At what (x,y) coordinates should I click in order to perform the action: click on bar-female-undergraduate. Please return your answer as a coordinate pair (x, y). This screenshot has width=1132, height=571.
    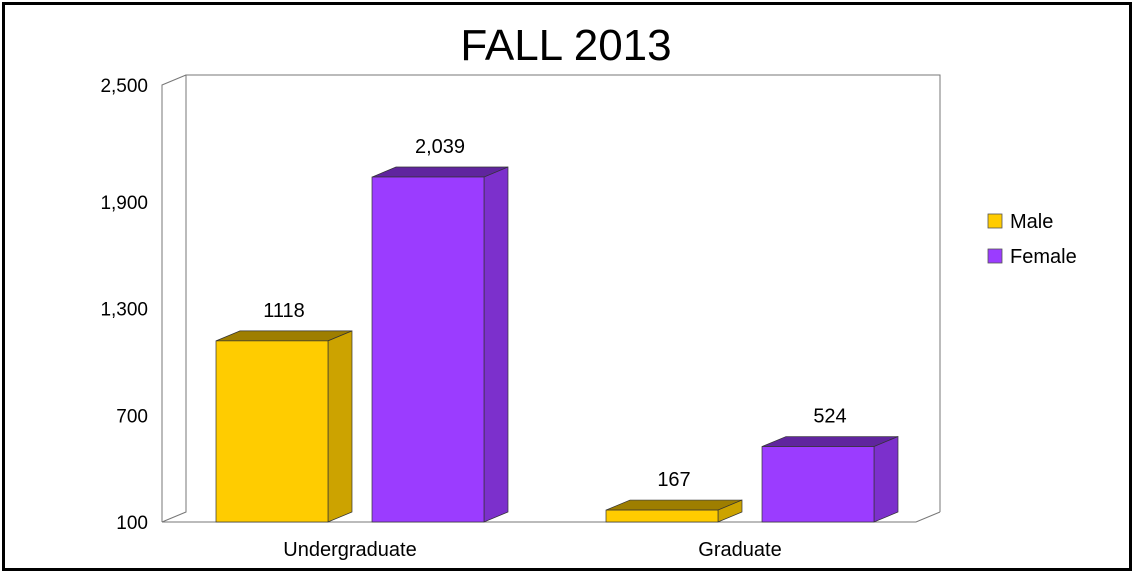
    Looking at the image, I should click on (440, 344).